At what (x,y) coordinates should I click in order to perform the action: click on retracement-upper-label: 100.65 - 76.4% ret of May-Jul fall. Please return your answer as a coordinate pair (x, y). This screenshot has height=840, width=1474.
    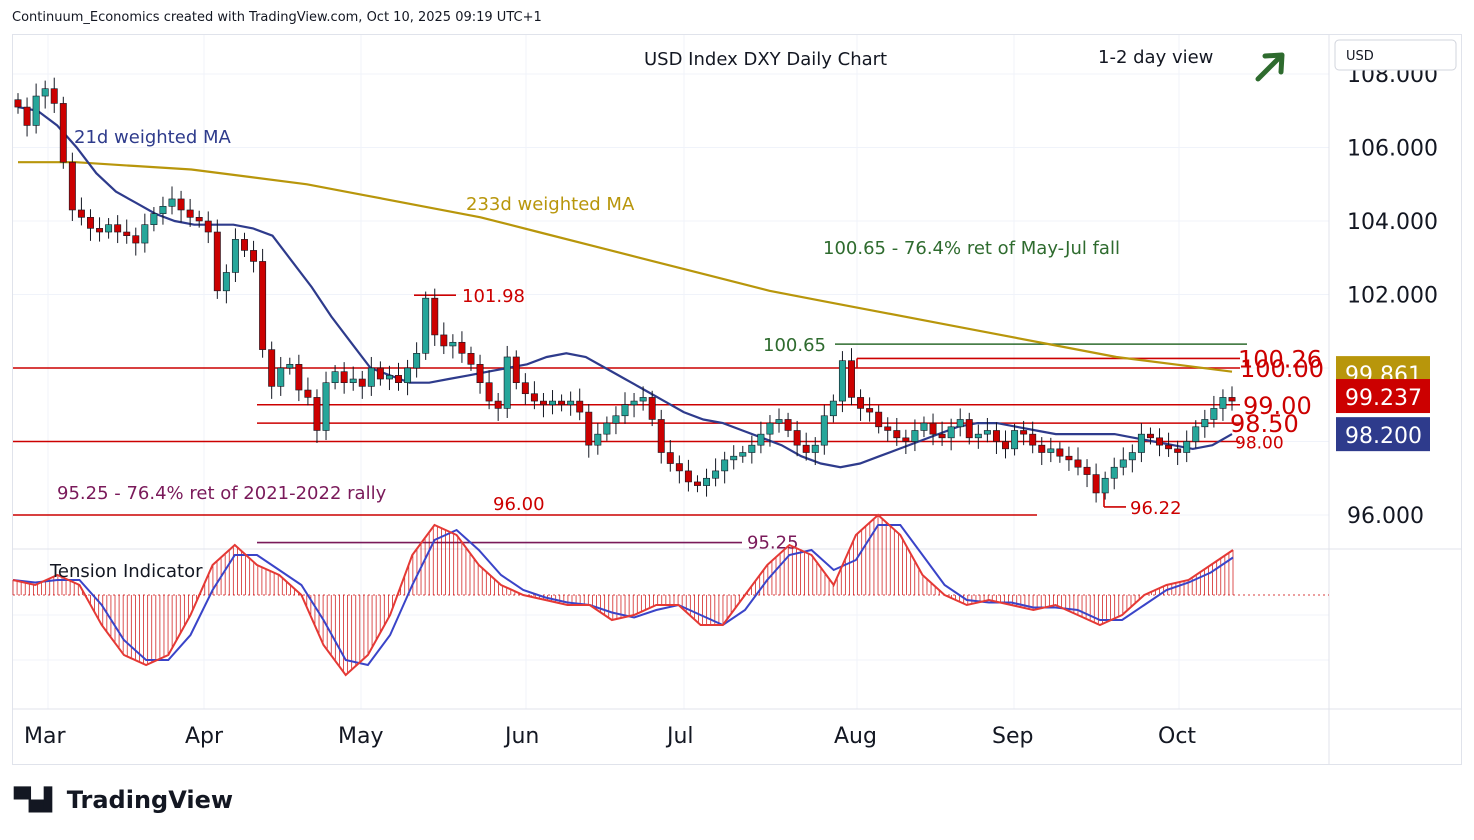
    Looking at the image, I should click on (971, 248).